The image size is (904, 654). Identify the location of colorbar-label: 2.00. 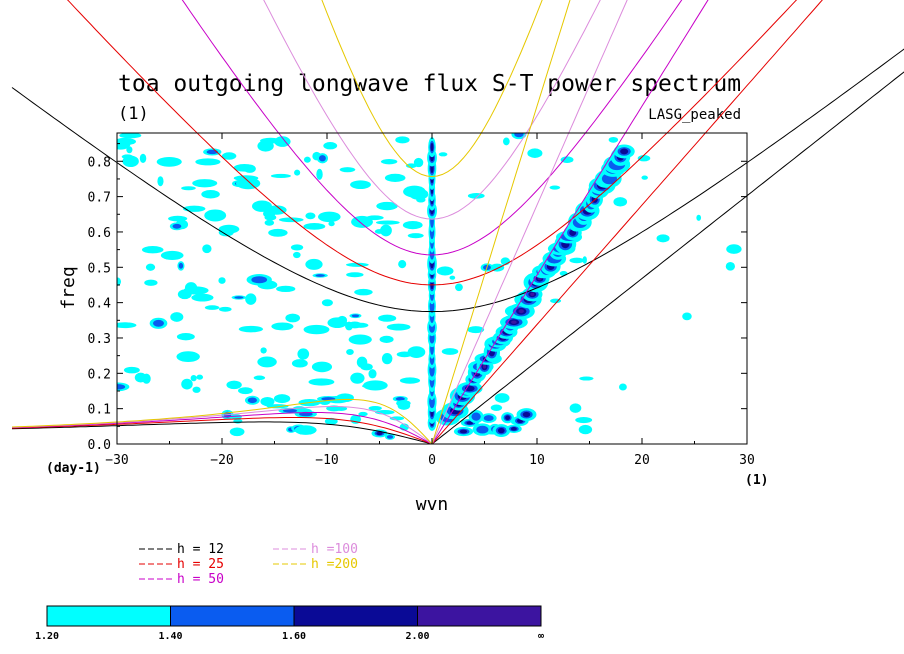
(417, 636).